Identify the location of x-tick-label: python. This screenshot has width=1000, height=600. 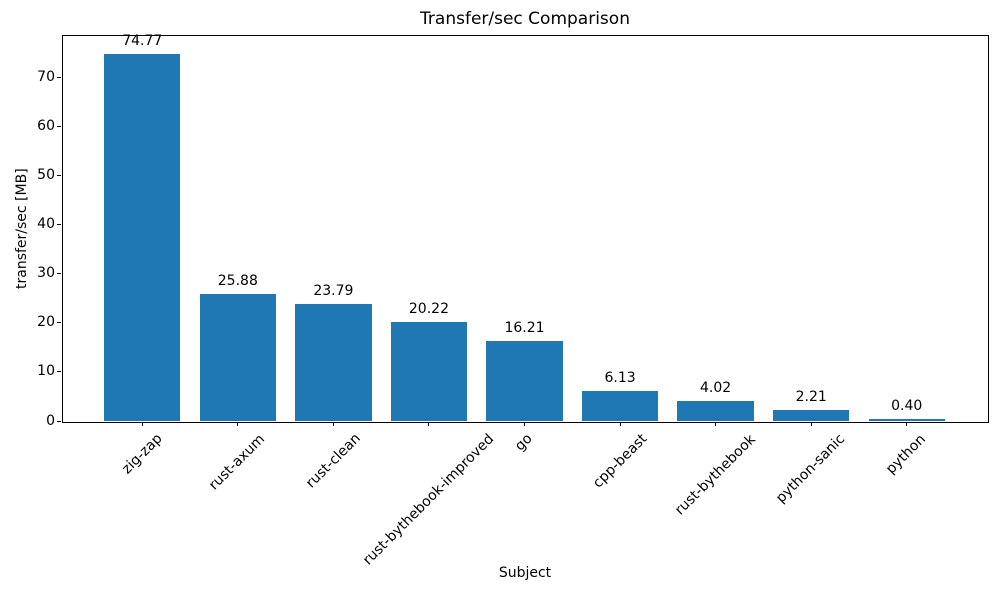
(906, 454).